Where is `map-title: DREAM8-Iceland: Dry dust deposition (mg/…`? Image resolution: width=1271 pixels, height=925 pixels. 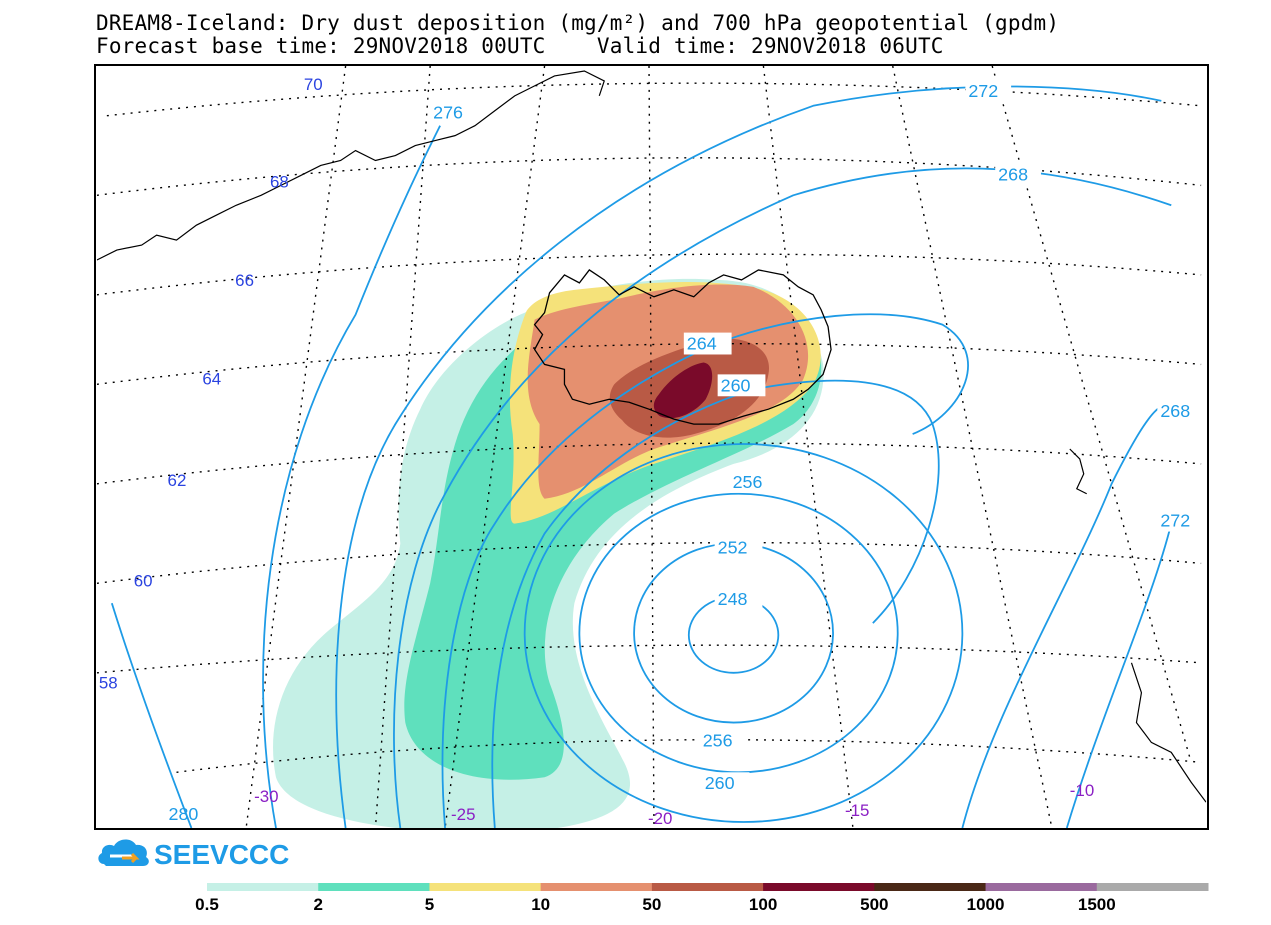
map-title: DREAM8-Iceland: Dry dust deposition (mg/… is located at coordinates (578, 23).